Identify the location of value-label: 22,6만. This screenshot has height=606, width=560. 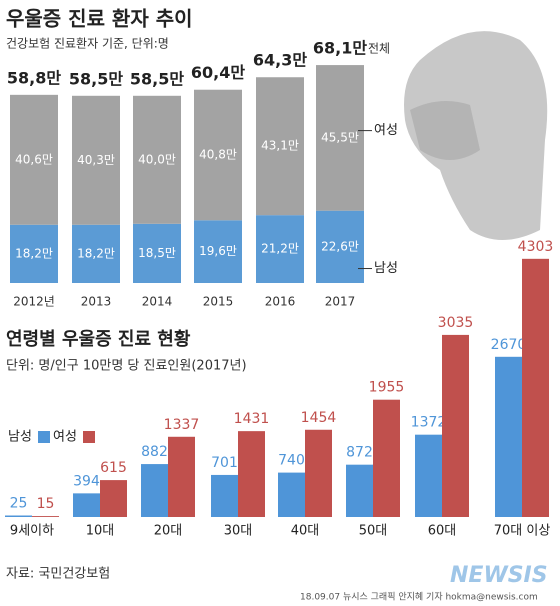
(340, 246).